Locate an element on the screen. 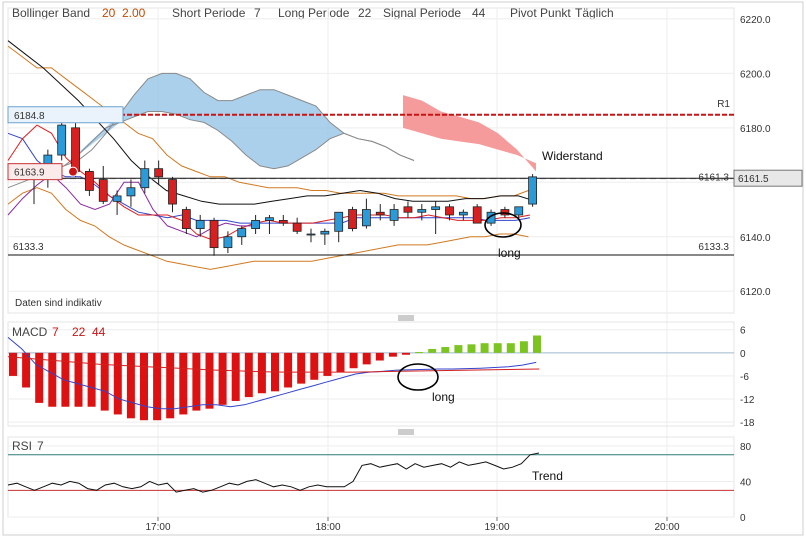 This screenshot has height=537, width=806. time-tick-label: 17:00 is located at coordinates (157, 527).